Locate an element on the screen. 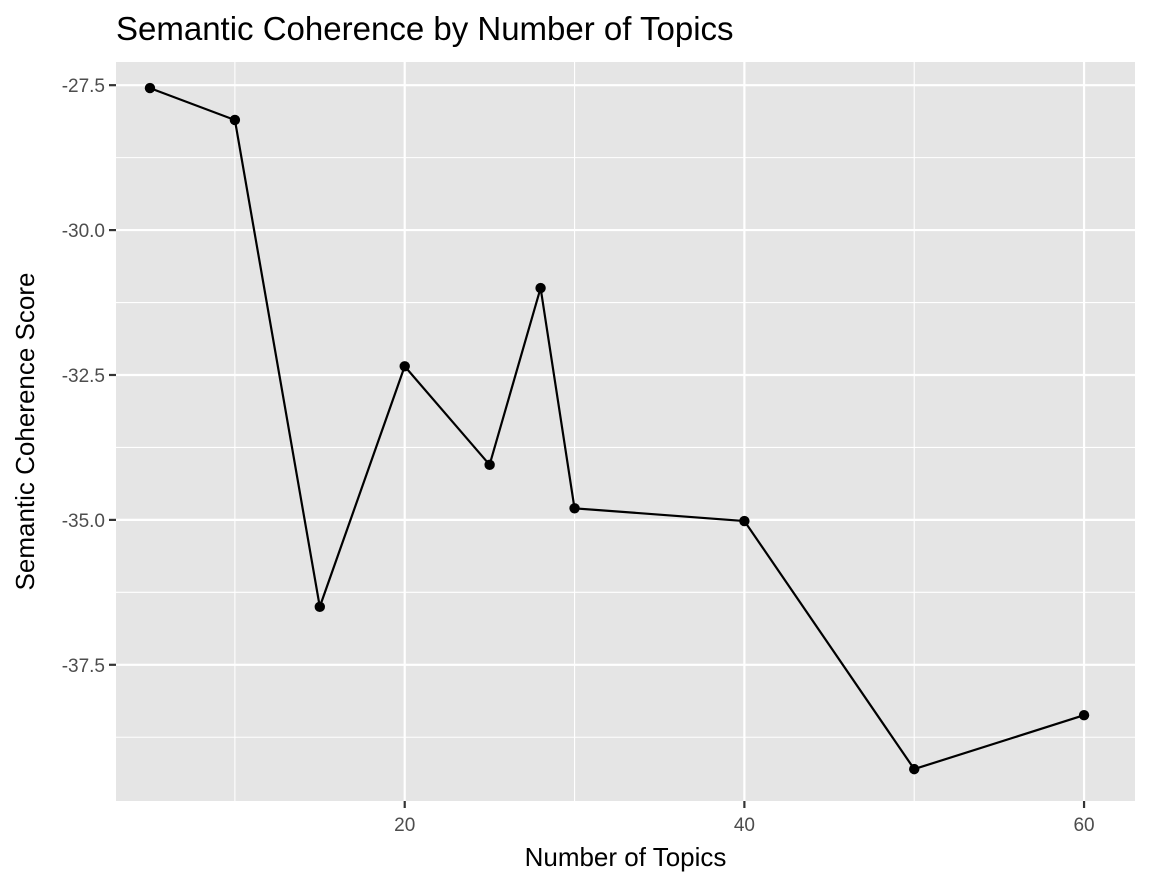 This screenshot has width=1150, height=886. x-axis: 20 40 60 is located at coordinates (744, 818).